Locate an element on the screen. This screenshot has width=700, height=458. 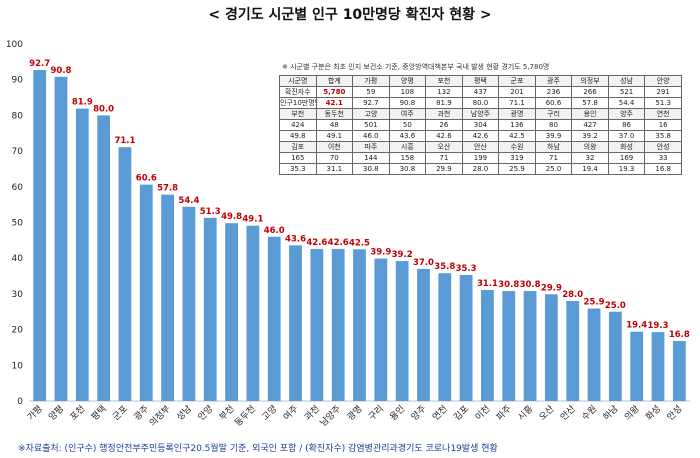
table-cell: 평택 is located at coordinates (480, 81).